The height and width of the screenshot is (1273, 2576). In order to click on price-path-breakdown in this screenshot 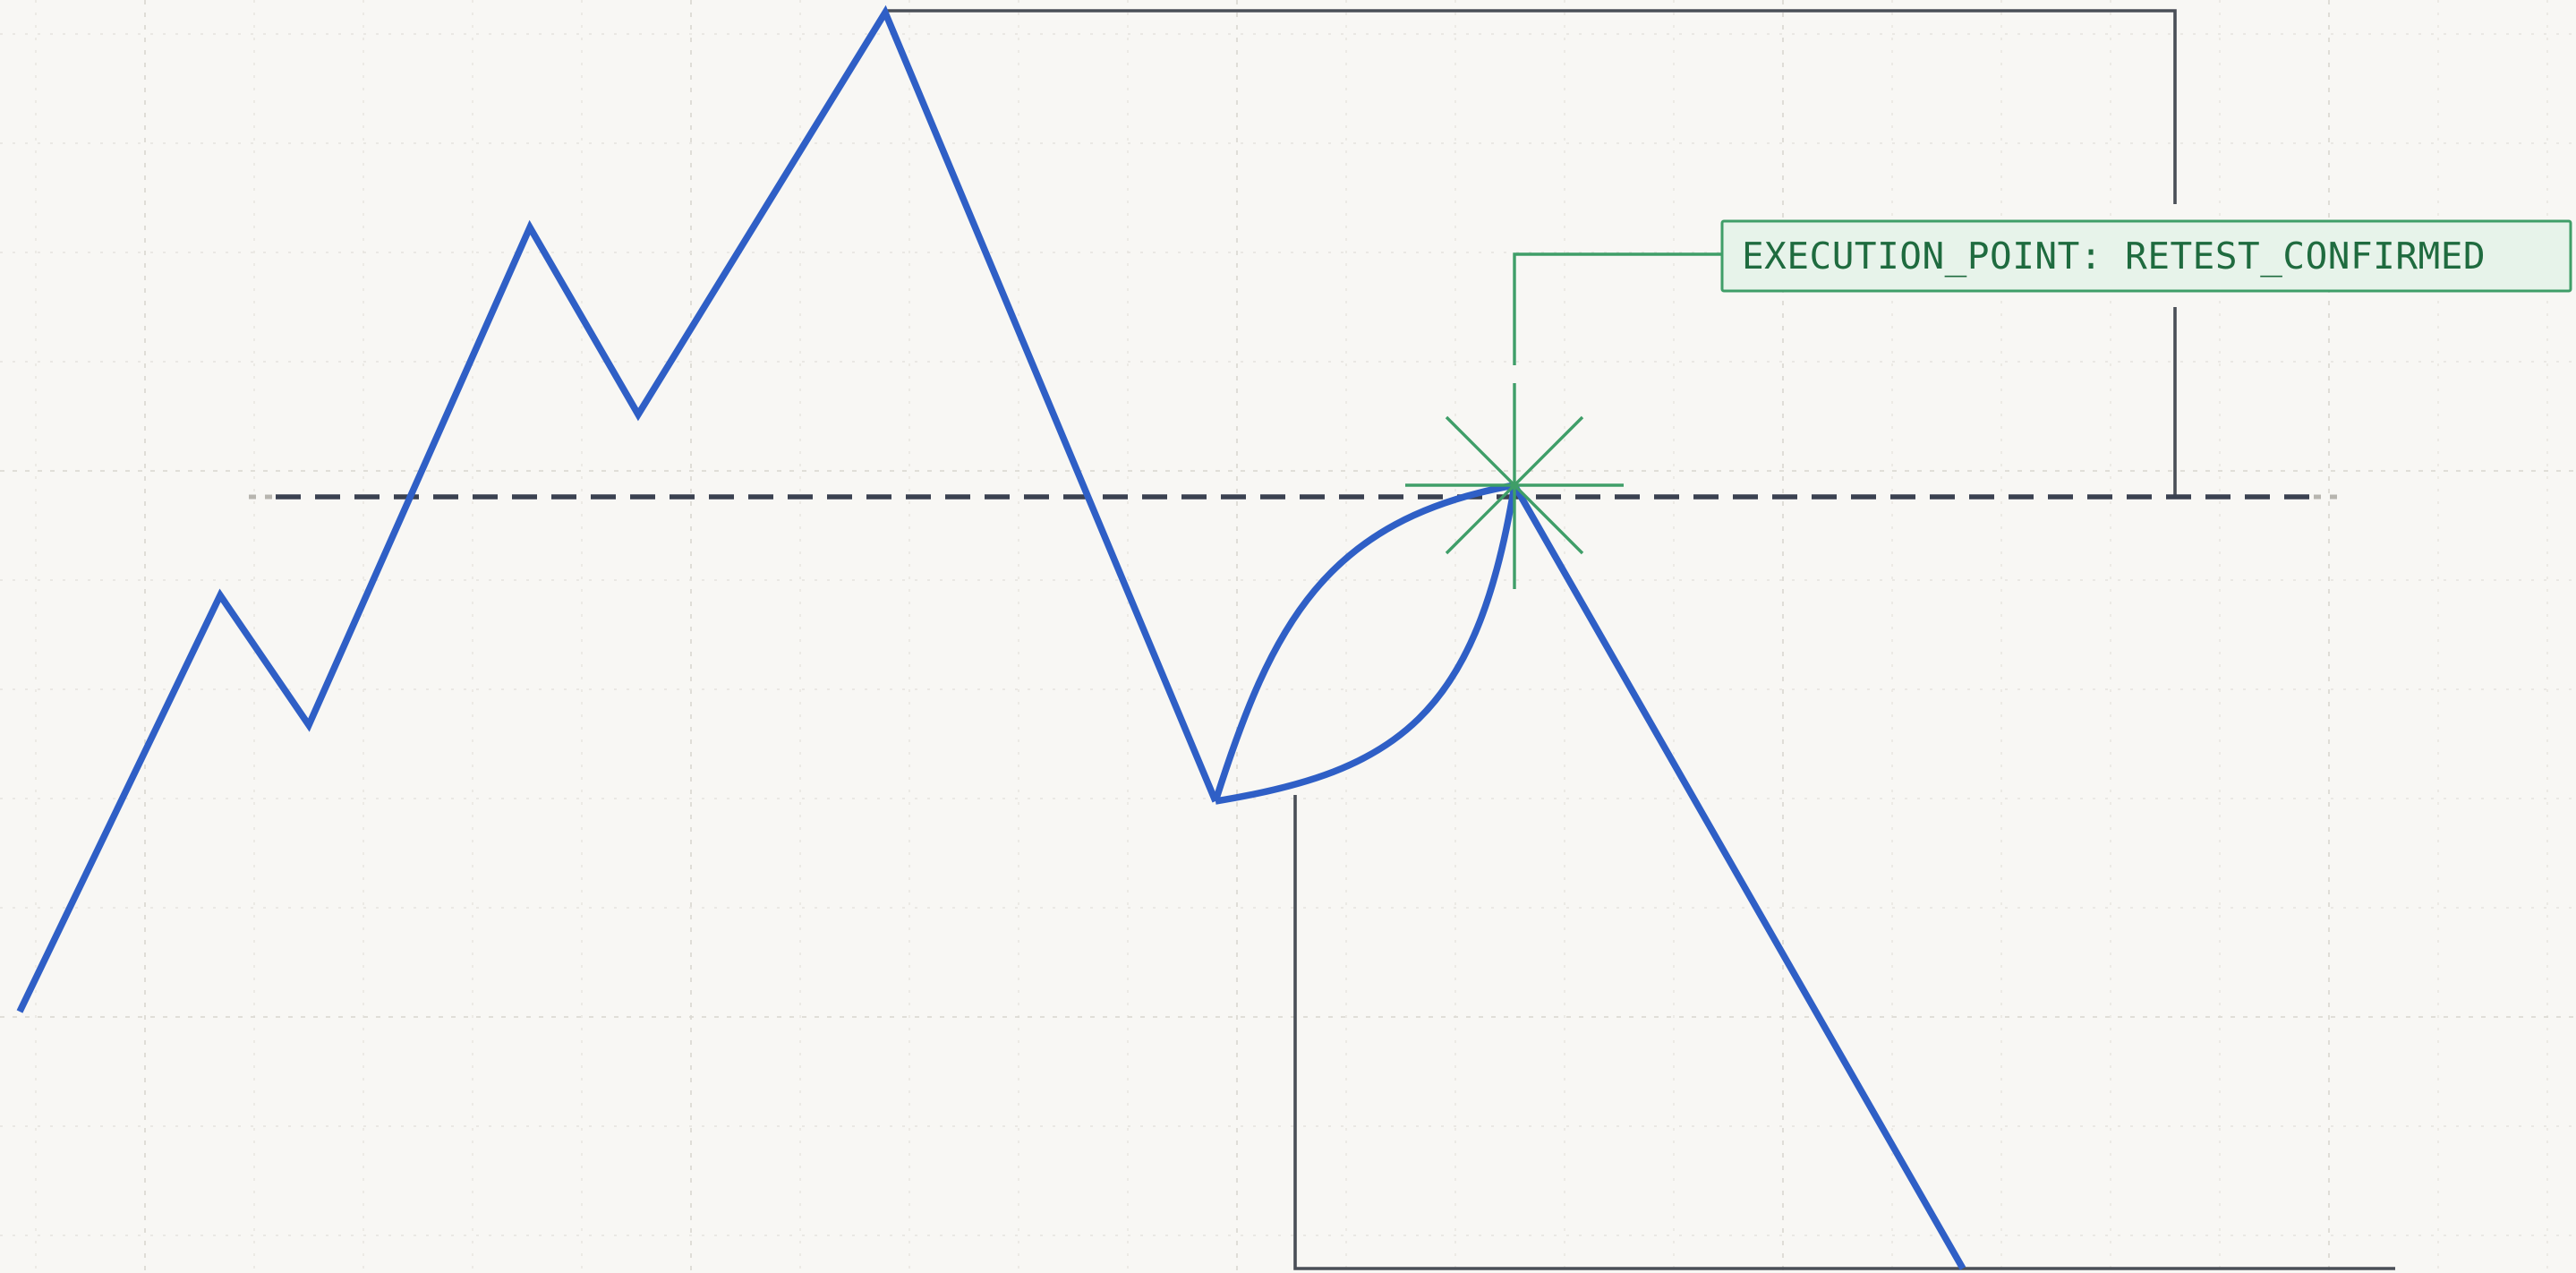, I will do `click(1738, 877)`.